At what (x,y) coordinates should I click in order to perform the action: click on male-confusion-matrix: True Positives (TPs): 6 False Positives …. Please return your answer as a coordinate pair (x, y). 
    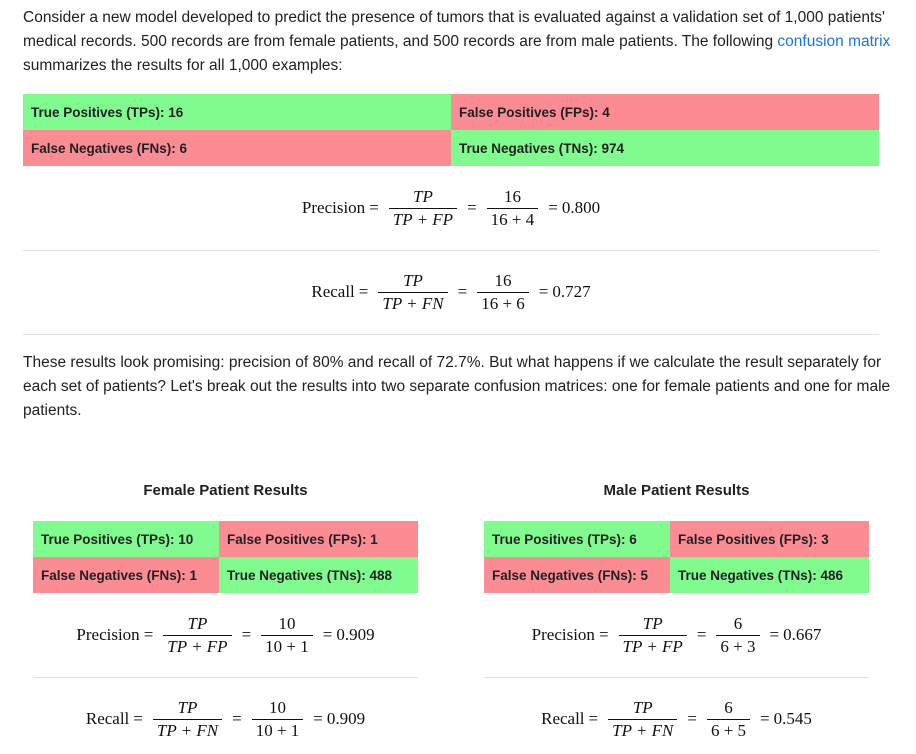
    Looking at the image, I should click on (676, 557).